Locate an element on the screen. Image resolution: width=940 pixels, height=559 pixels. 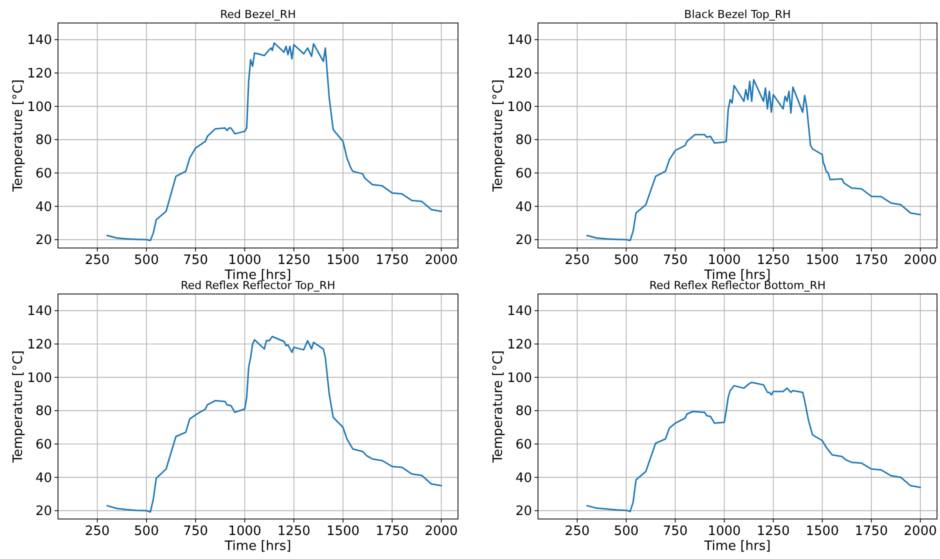
chart-title: Red Reflex Reflector Top_RH is located at coordinates (258, 285).